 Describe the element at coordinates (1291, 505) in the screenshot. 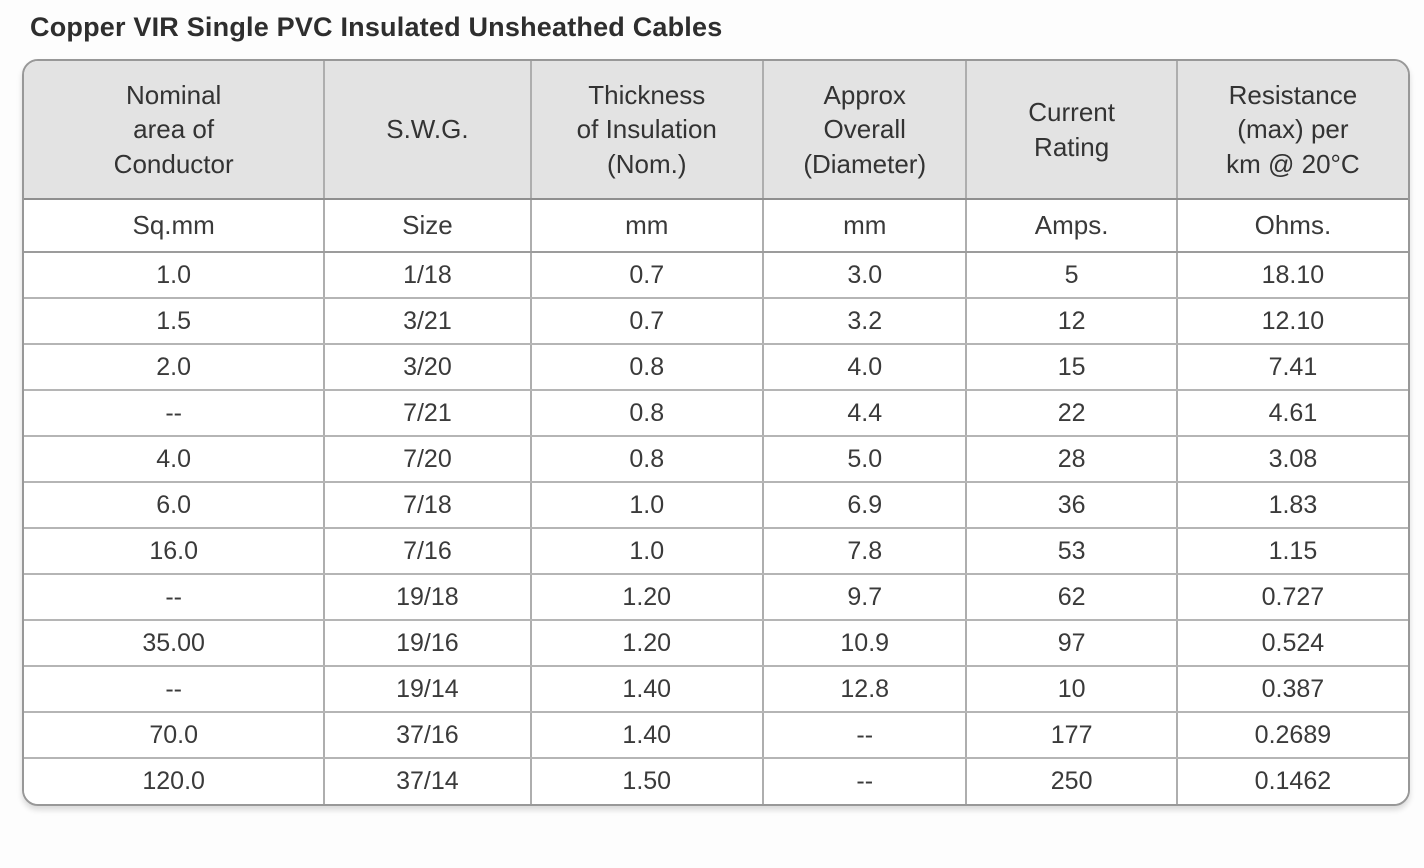

I see `cell-resistance: 1.83` at that location.